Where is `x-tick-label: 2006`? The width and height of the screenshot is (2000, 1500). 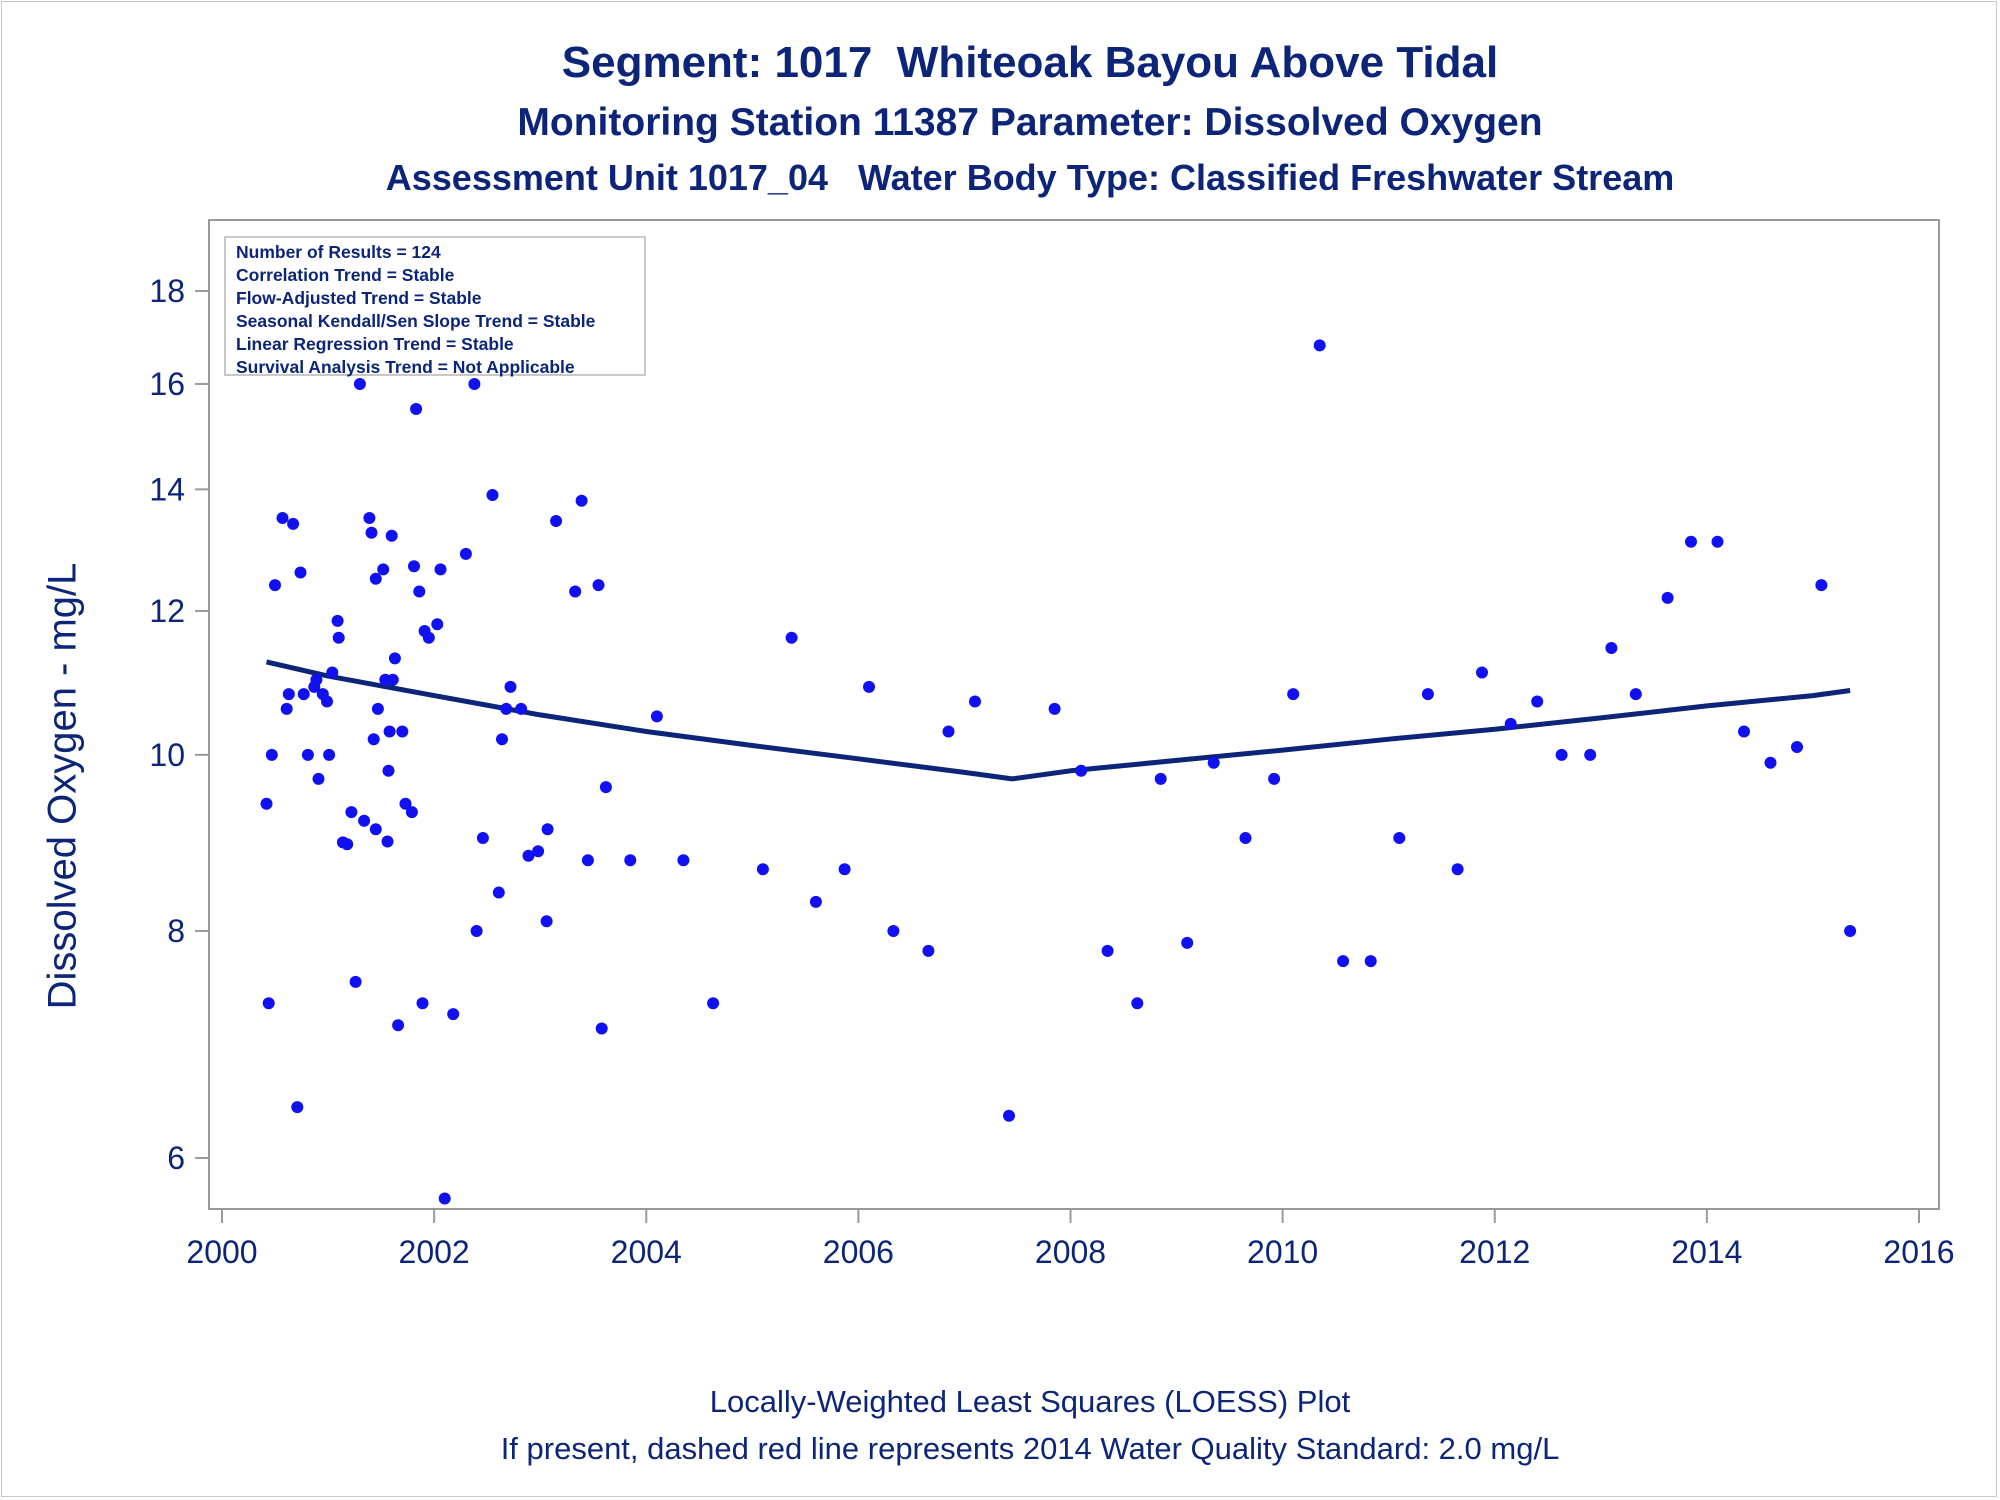 x-tick-label: 2006 is located at coordinates (858, 1252).